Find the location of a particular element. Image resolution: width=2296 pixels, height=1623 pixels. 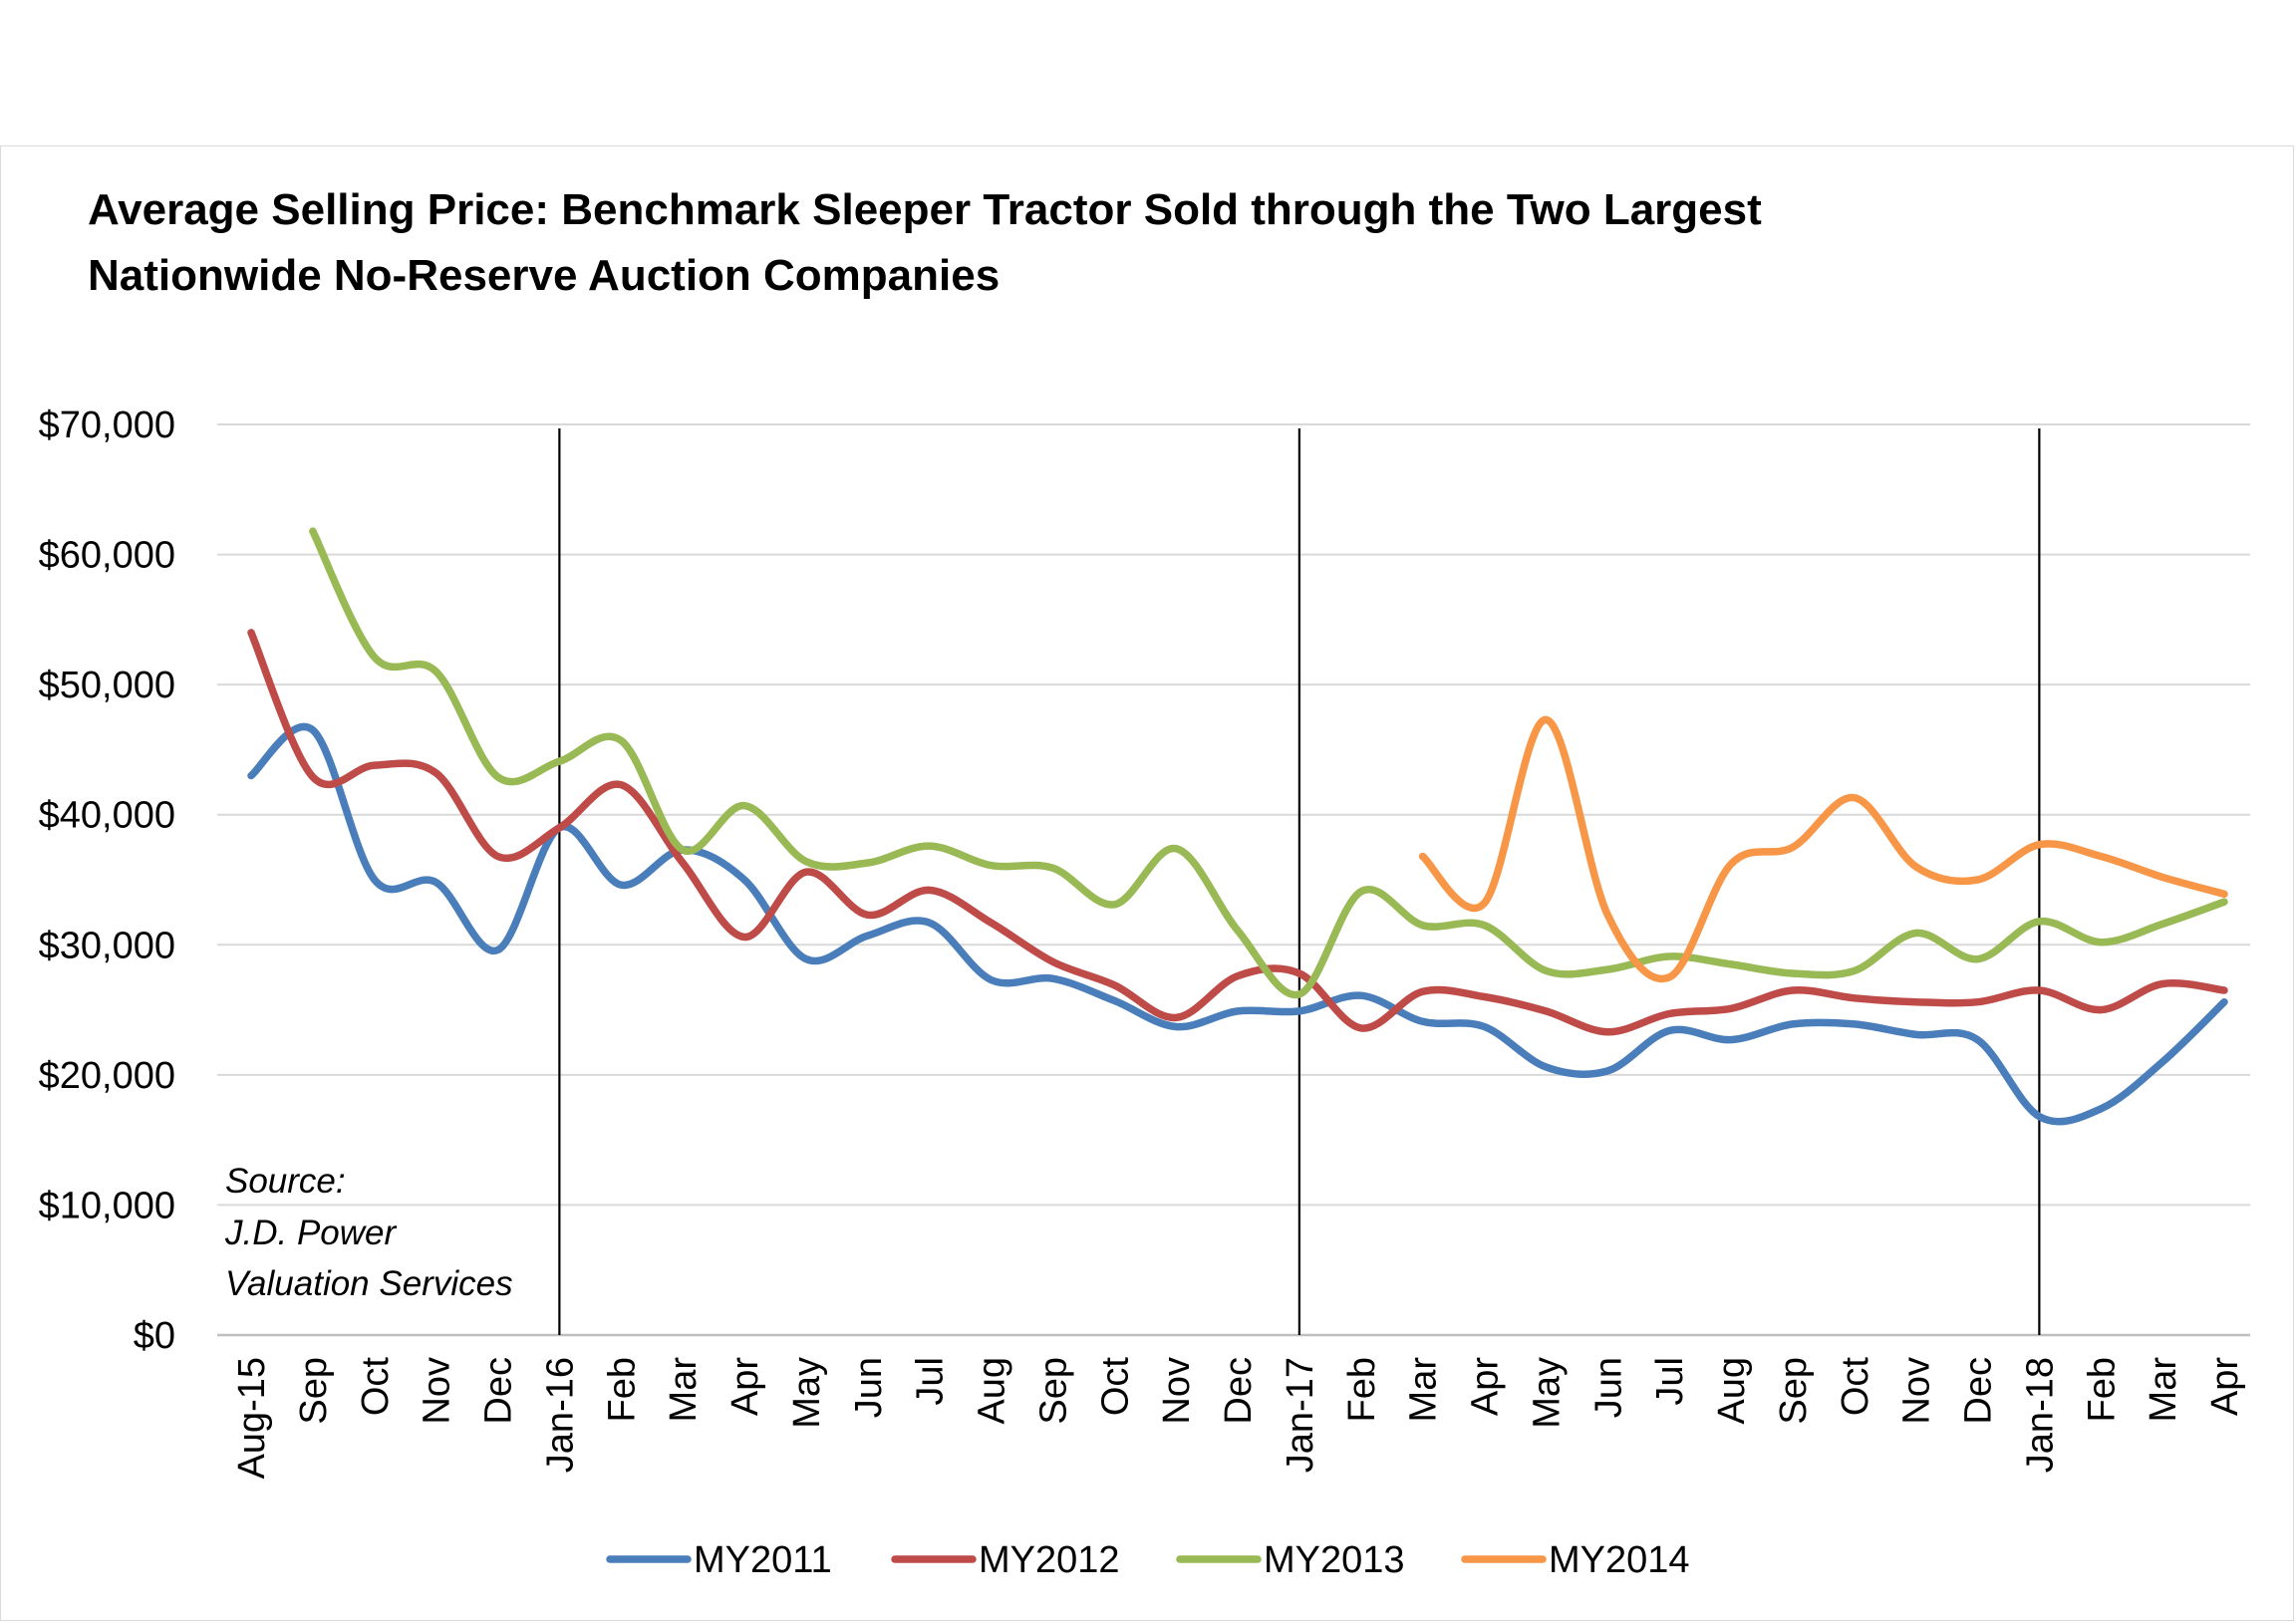

legend: MY2011 MY2012 MY2013 MY2014 is located at coordinates (1148, 1560).